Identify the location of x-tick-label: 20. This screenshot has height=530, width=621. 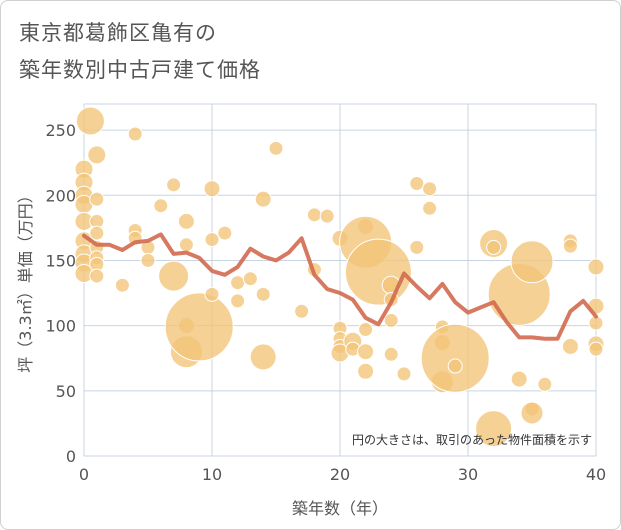
(340, 474).